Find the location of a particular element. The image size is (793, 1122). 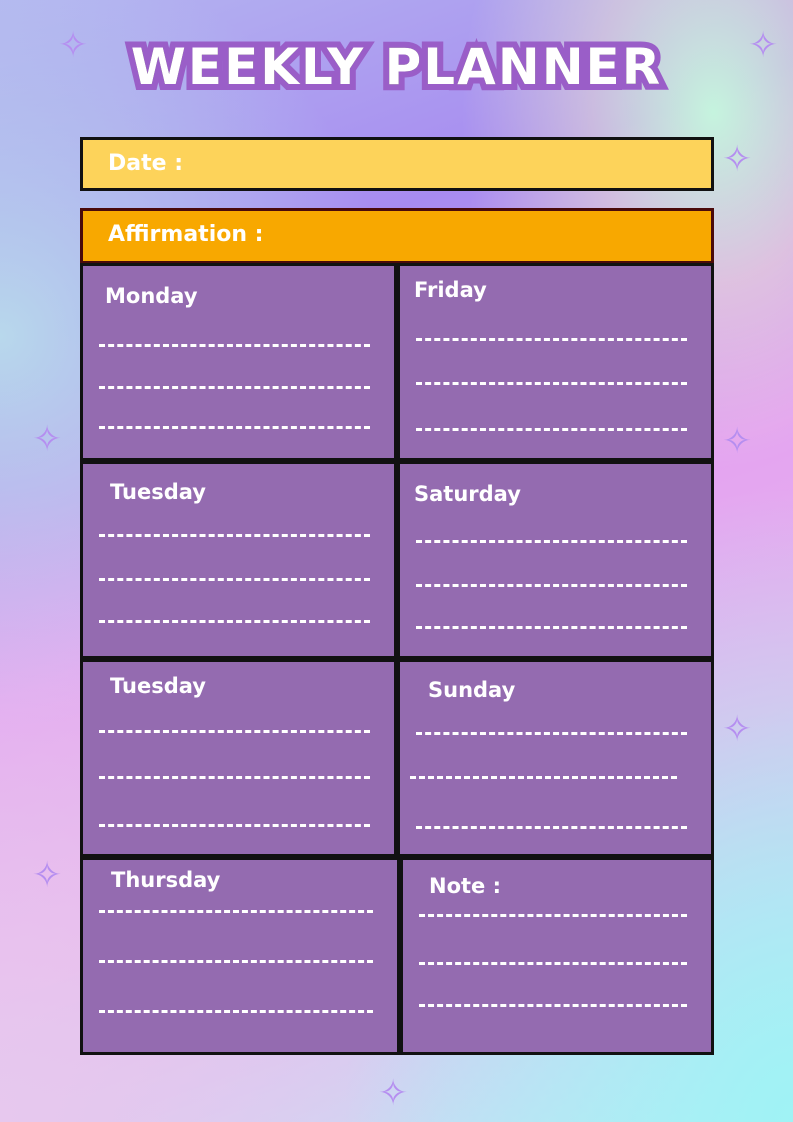

day-label: Friday is located at coordinates (450, 290).